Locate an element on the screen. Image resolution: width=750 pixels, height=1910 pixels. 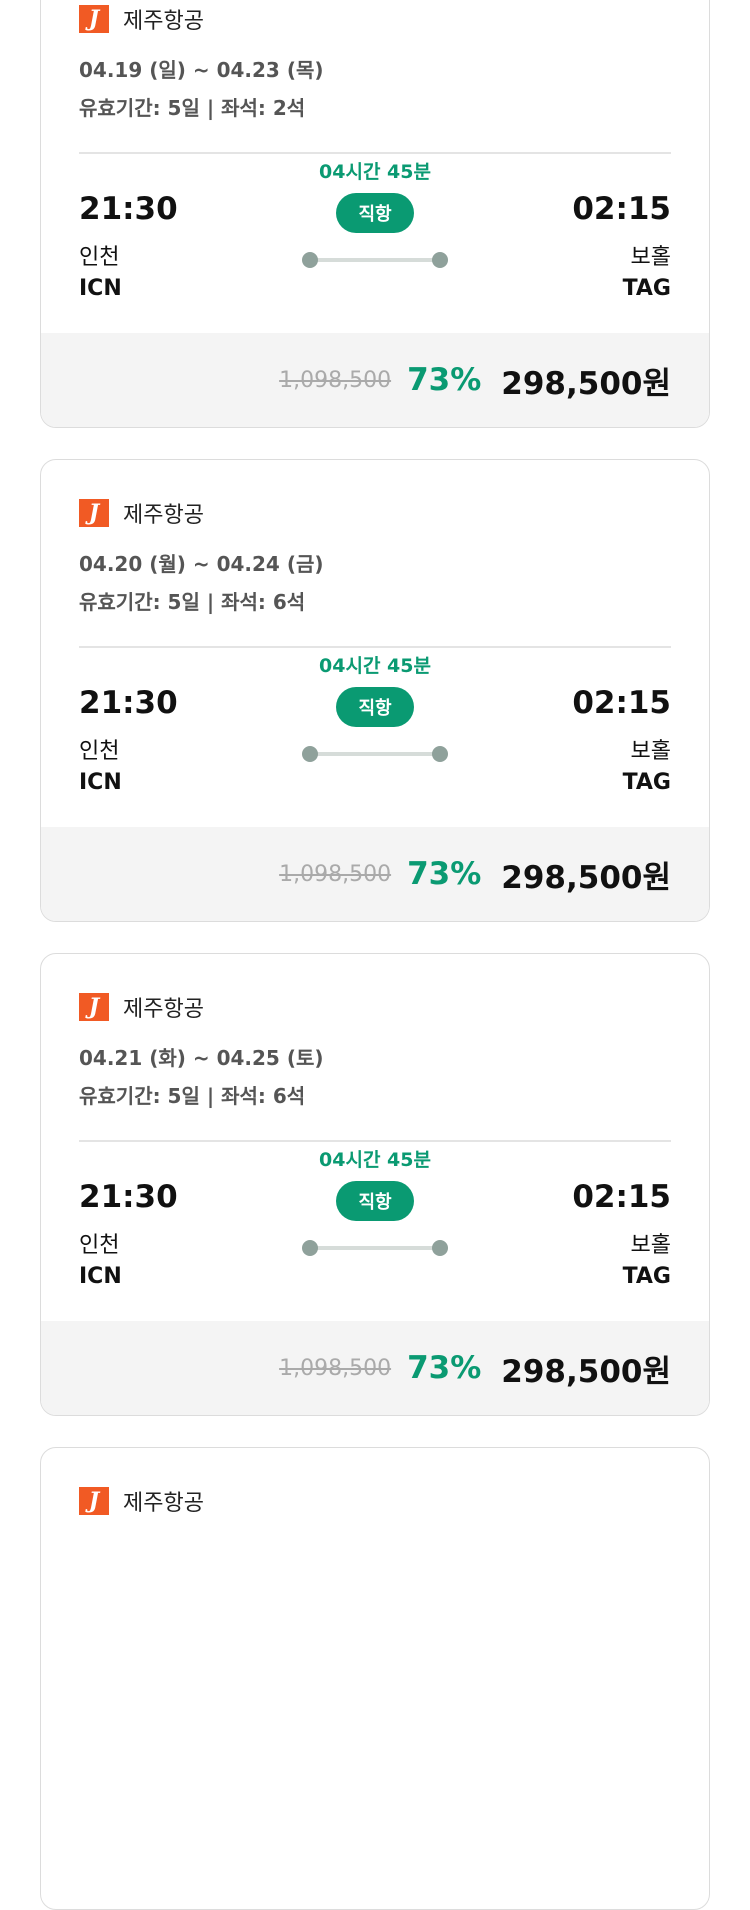
travel-dates: 04.19 (일) ~ 04.23 (목) is located at coordinates (201, 70).